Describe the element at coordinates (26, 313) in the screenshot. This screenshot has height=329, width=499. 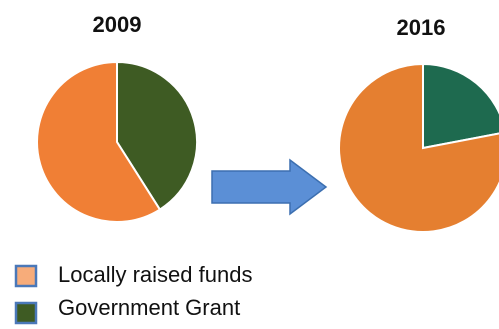
I see `legend-swatch-government-grant` at that location.